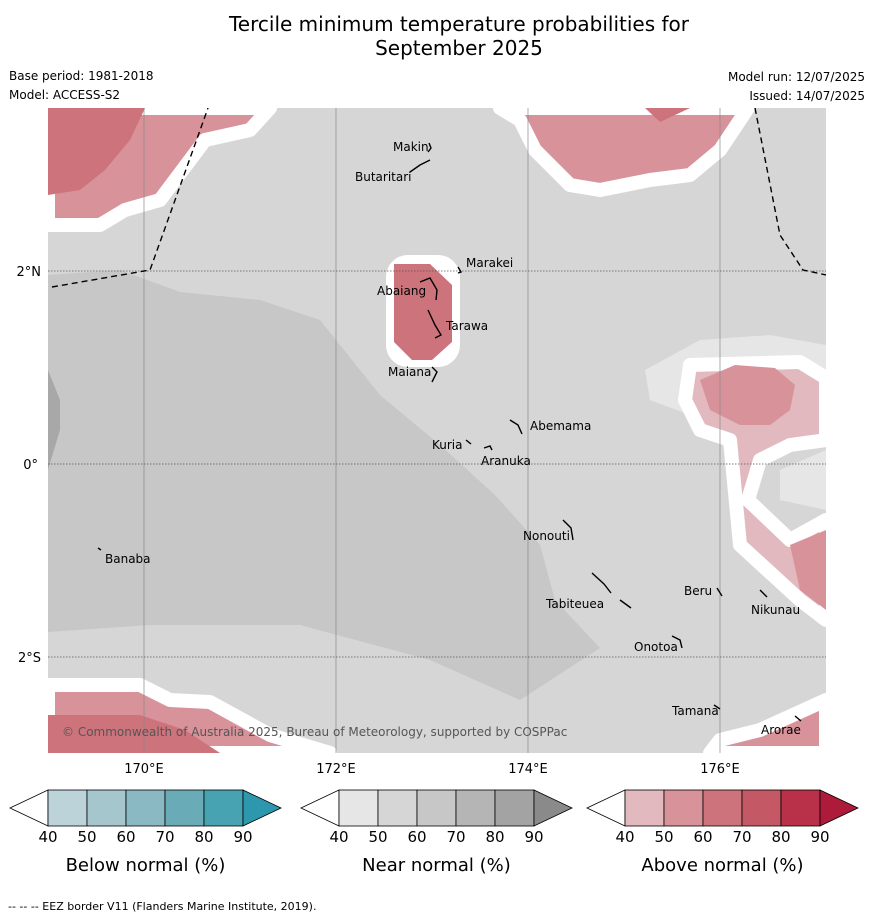 The height and width of the screenshot is (919, 873). Describe the element at coordinates (722, 832) in the screenshot. I see `colorbar-above: 40 50 60 70 80 90 Above normal (%)` at that location.